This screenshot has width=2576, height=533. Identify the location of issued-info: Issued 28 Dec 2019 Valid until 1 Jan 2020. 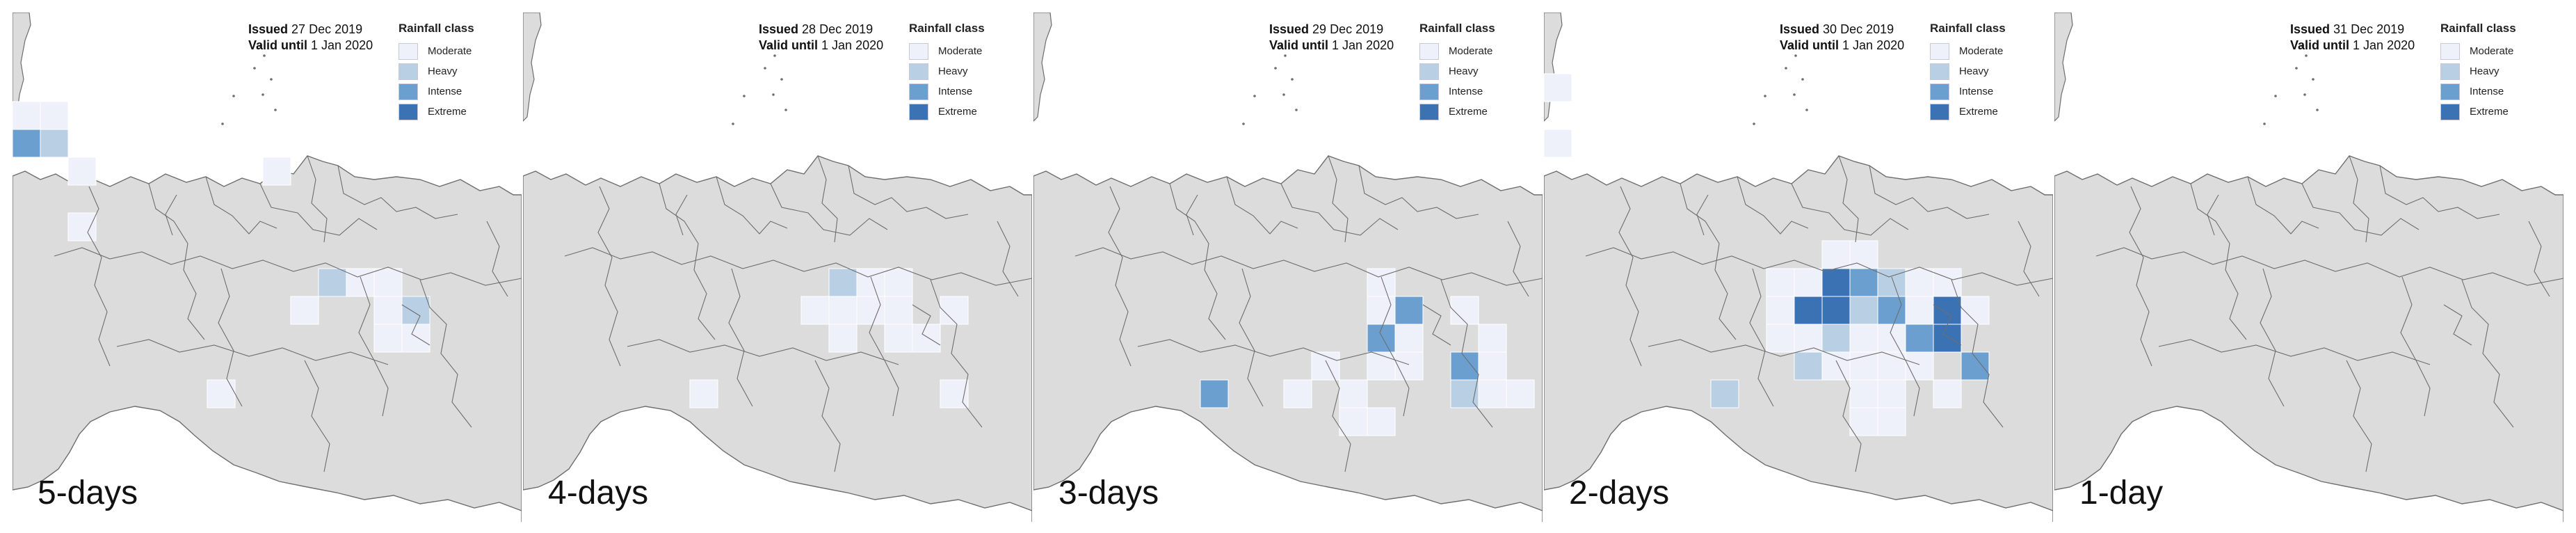
(821, 38).